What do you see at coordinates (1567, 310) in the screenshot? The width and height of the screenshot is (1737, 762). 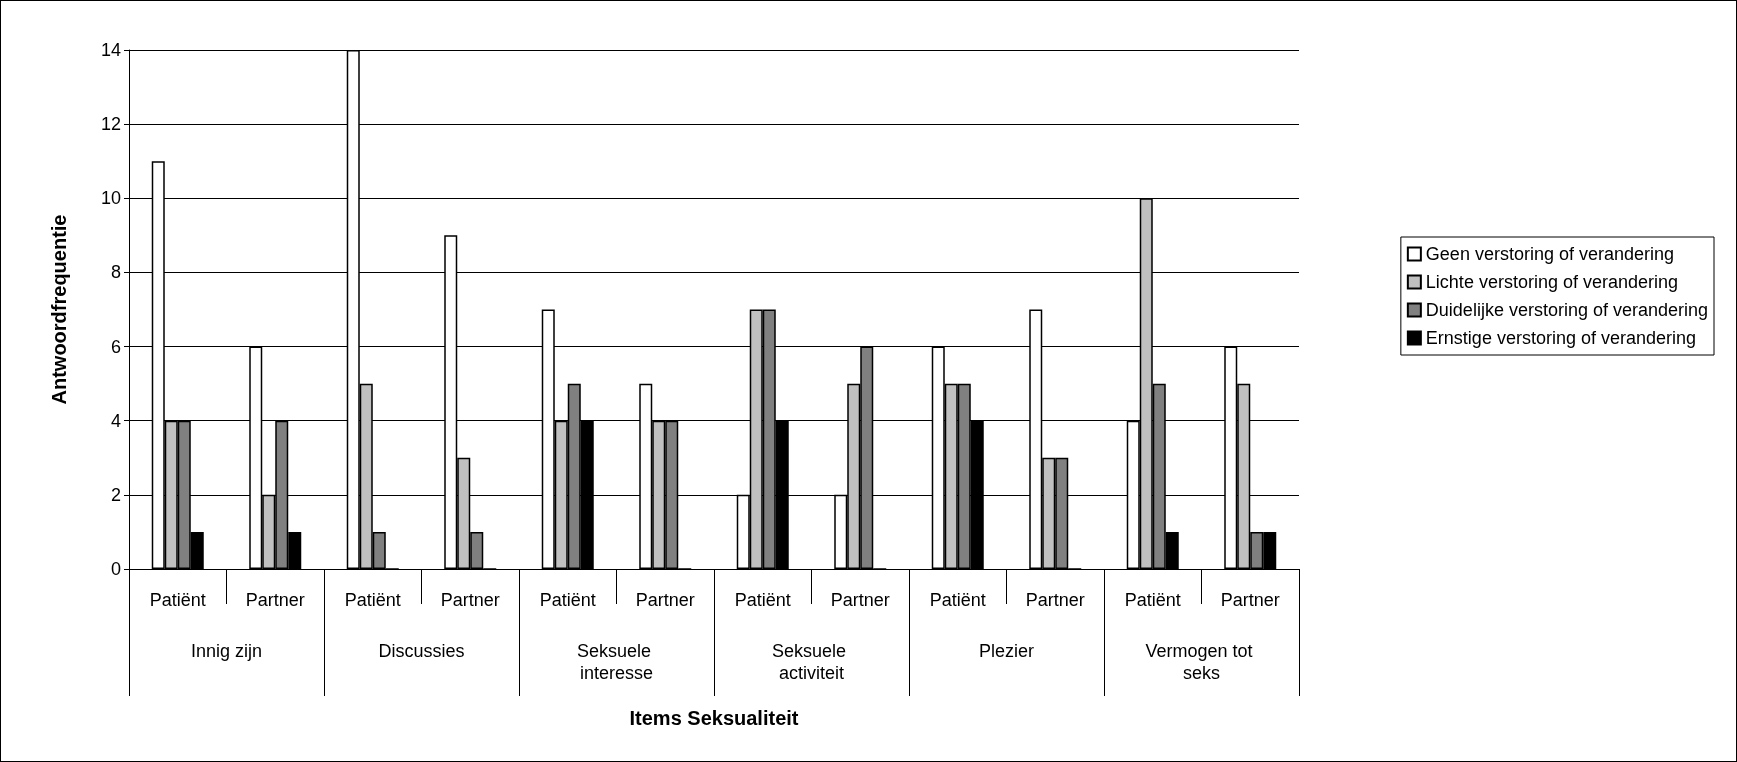 I see `legend-label: Duidelijke verstoring of verandering` at bounding box center [1567, 310].